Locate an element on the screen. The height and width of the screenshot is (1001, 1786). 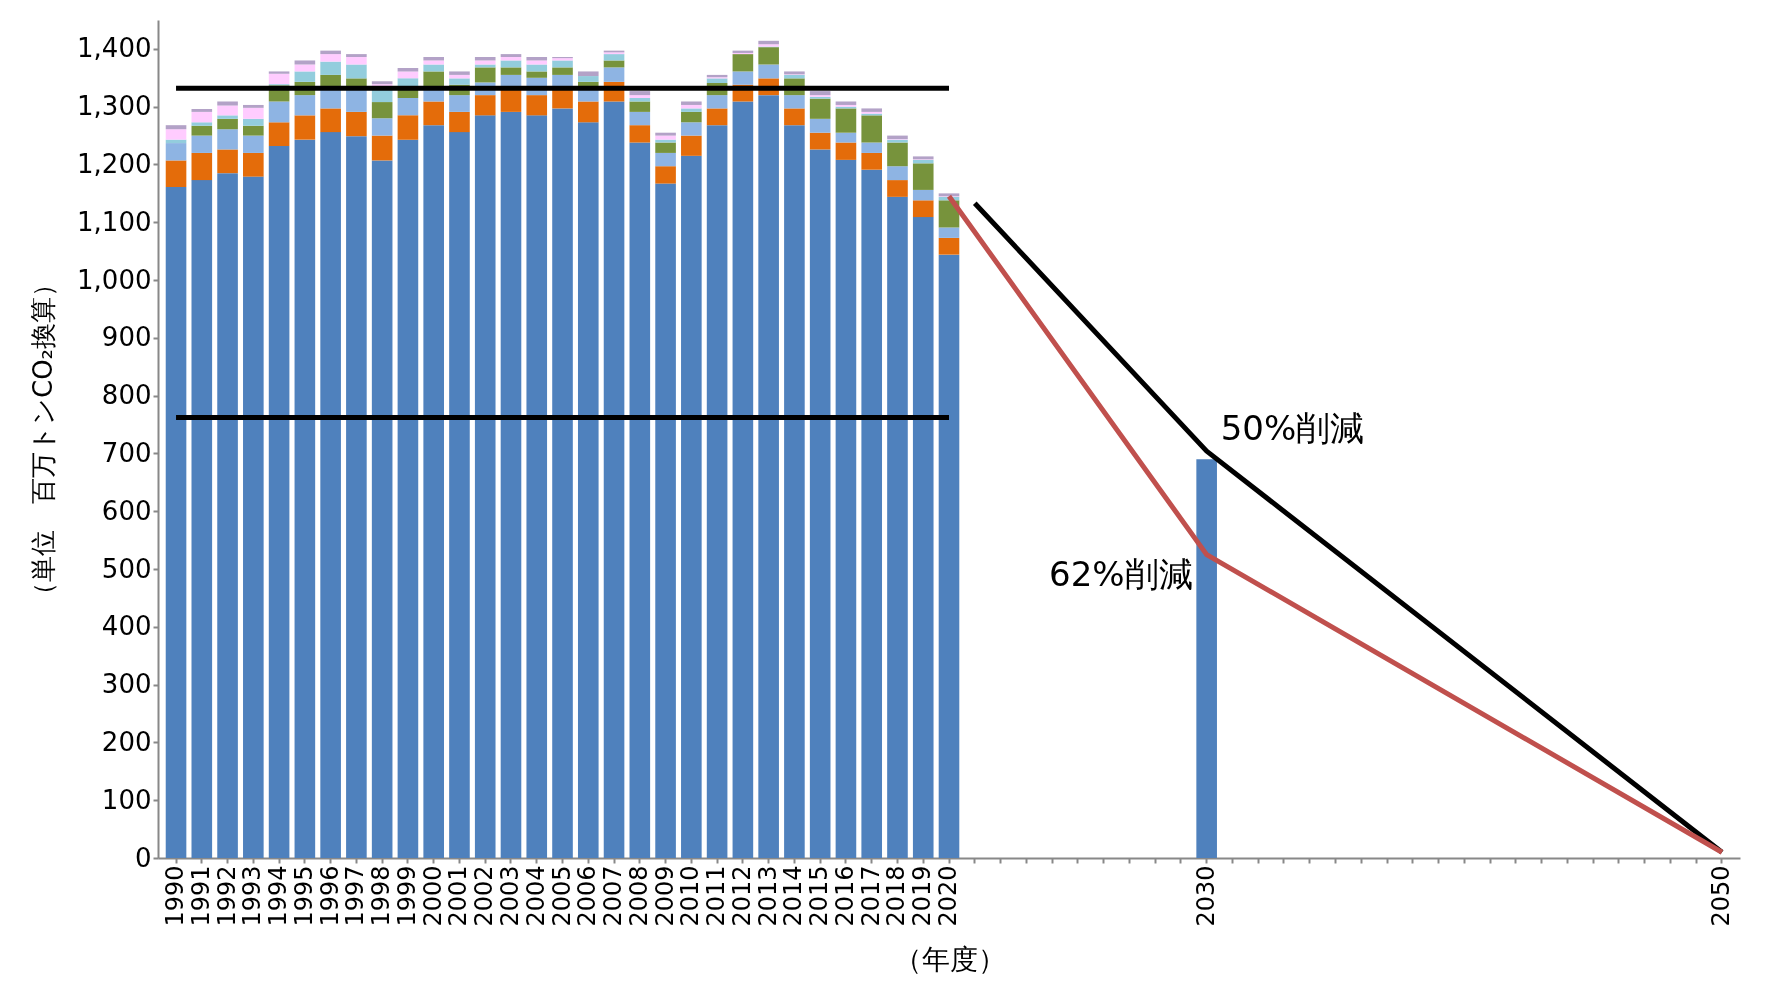
y-axis-title: （単位 百万トンCO₂換算） is located at coordinates (43, 439).